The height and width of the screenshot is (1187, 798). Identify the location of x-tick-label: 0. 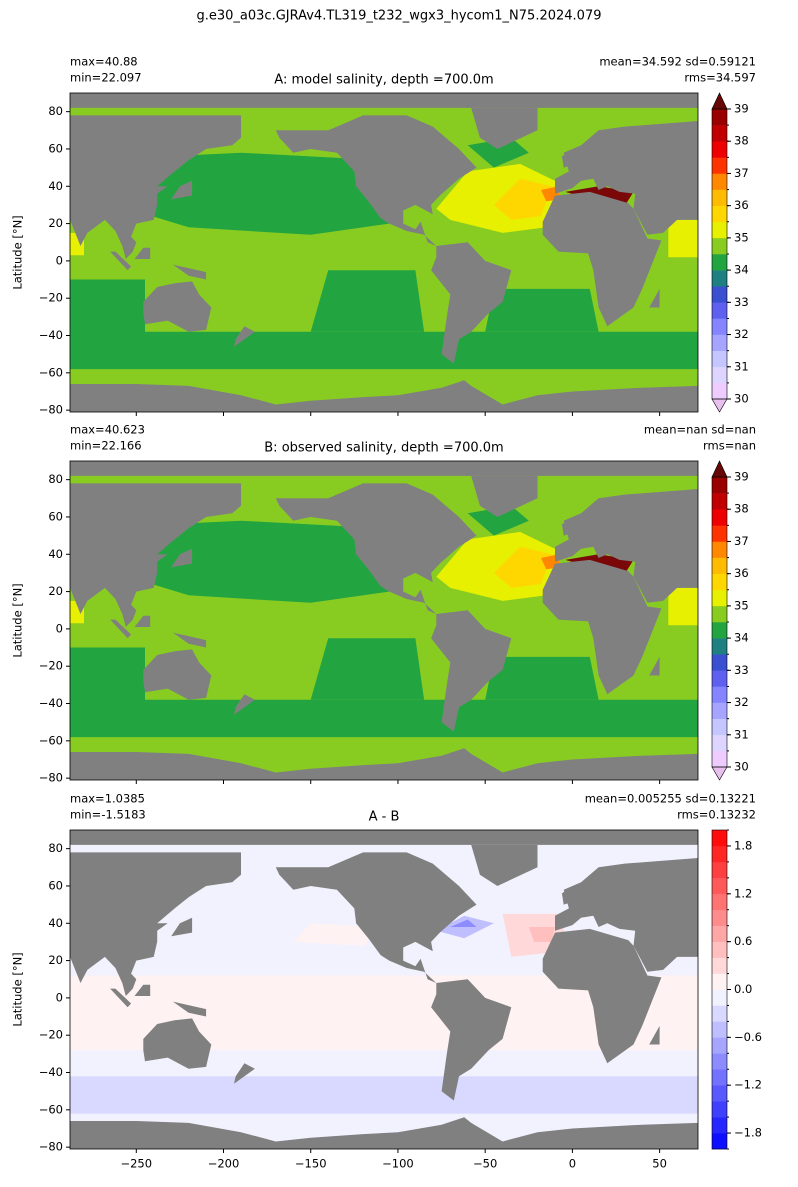
(572, 1164).